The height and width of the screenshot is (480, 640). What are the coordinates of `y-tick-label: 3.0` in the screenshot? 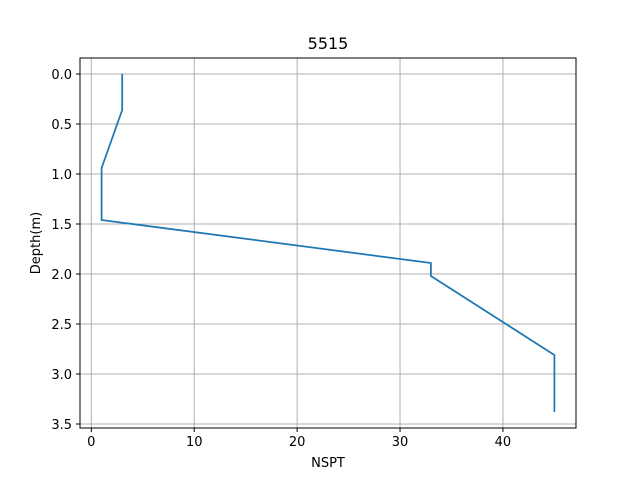 It's located at (61, 375).